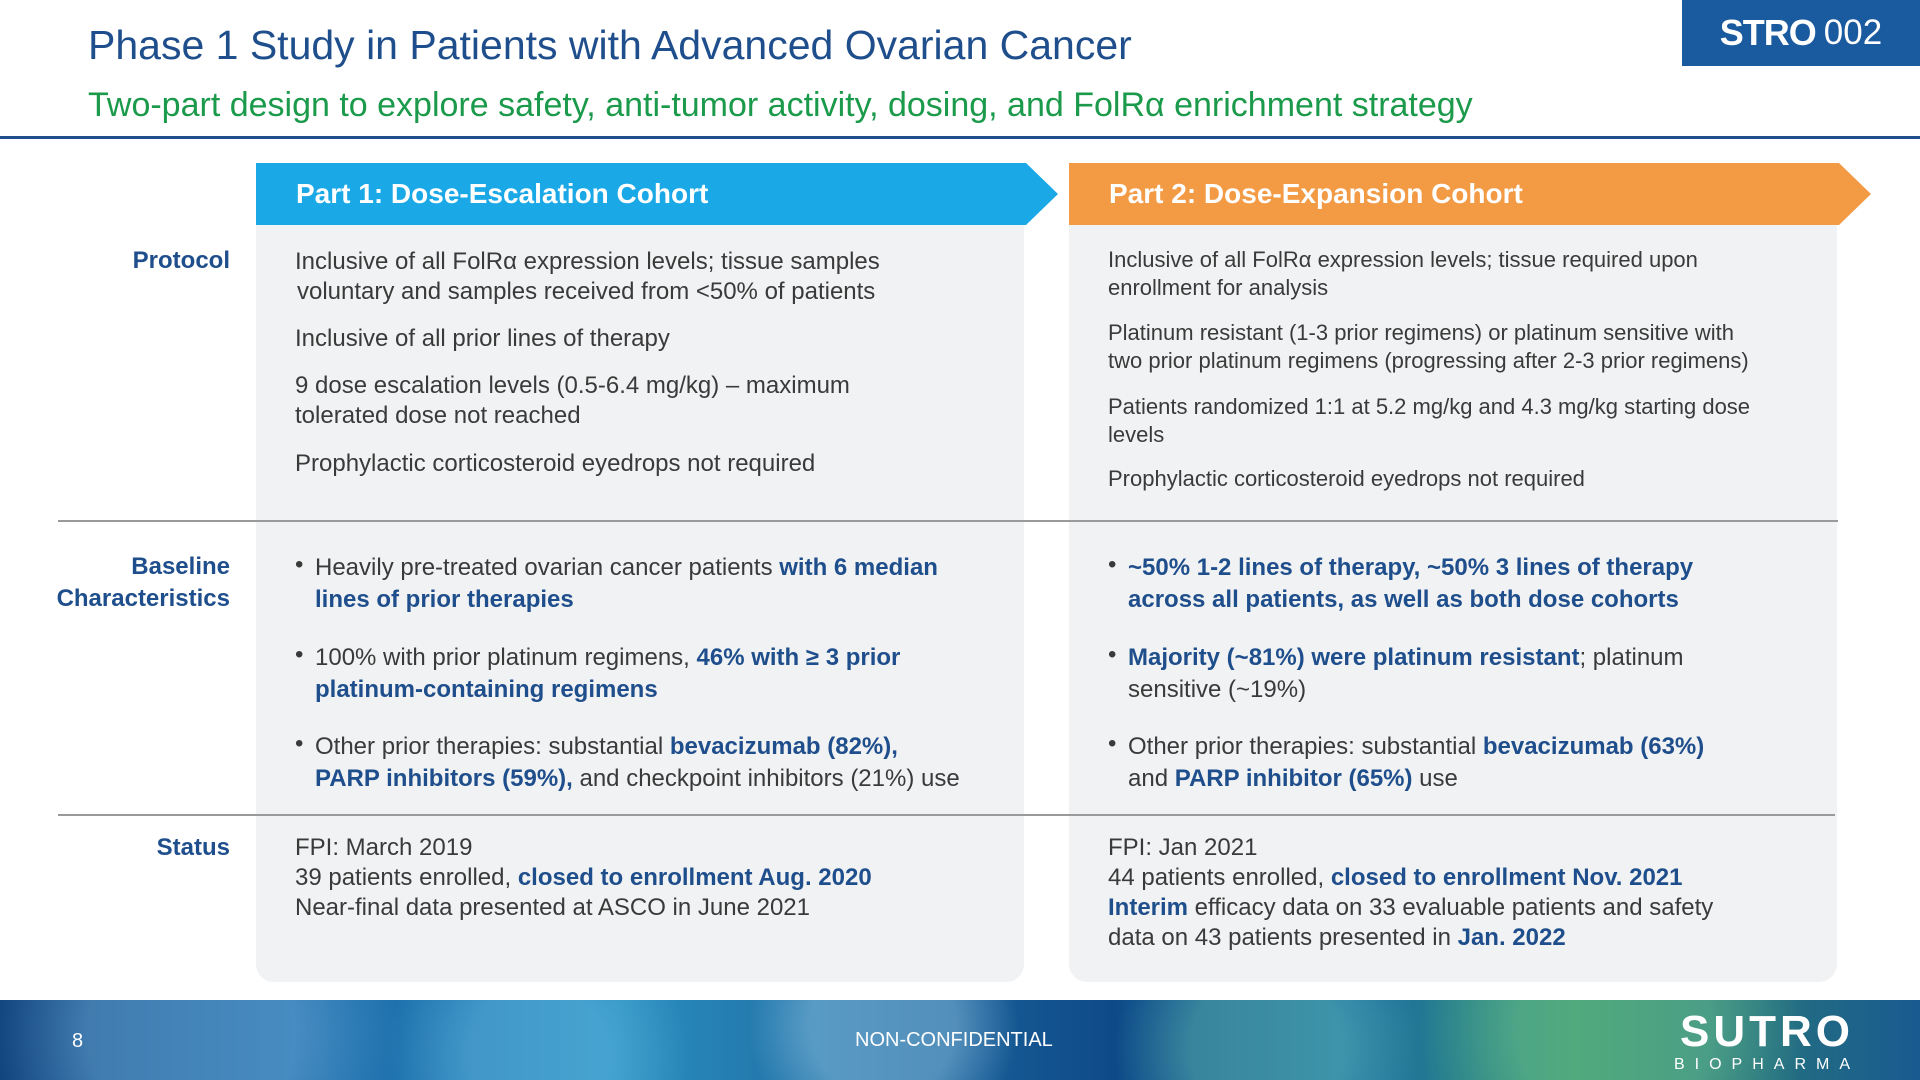 This screenshot has width=1920, height=1080. I want to click on part2-protocol-line: enrollment for analysis, so click(1218, 287).